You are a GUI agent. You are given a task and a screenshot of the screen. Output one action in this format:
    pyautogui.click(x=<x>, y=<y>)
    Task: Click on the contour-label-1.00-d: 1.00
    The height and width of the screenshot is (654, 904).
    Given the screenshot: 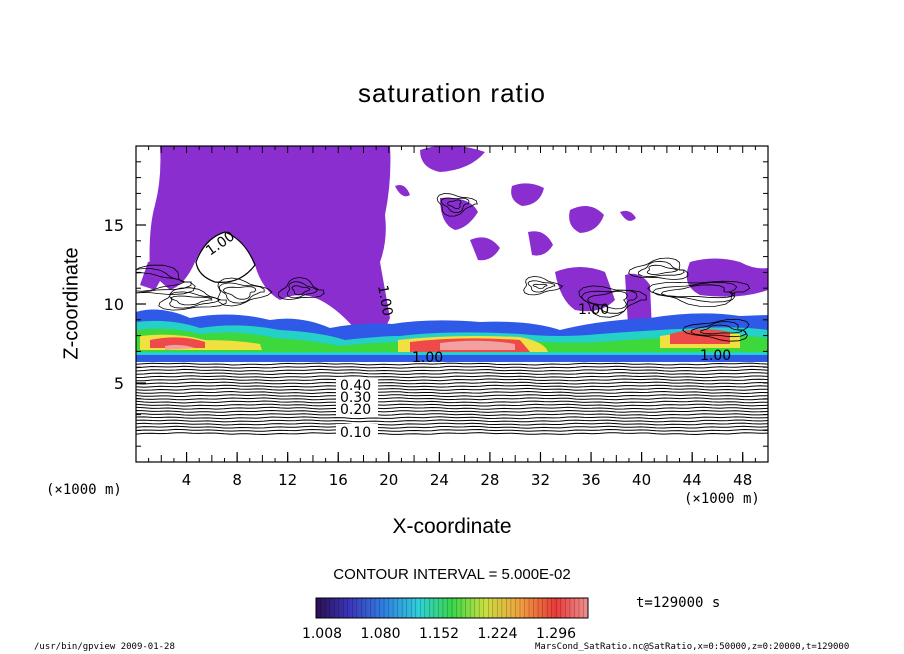 What is the action you would take?
    pyautogui.click(x=715, y=356)
    